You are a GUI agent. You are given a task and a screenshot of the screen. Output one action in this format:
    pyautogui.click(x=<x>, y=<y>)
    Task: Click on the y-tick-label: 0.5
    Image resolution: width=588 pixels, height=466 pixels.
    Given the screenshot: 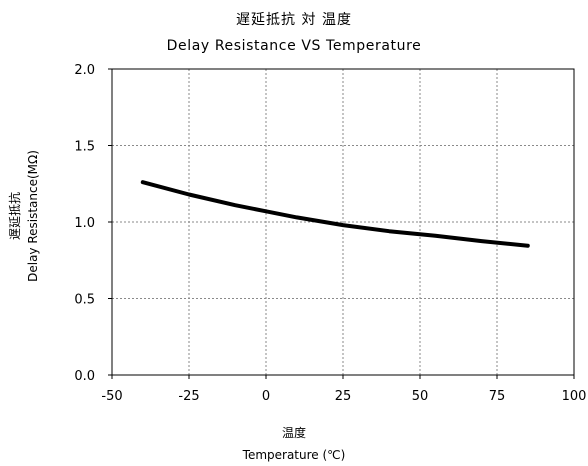 What is the action you would take?
    pyautogui.click(x=84, y=300)
    